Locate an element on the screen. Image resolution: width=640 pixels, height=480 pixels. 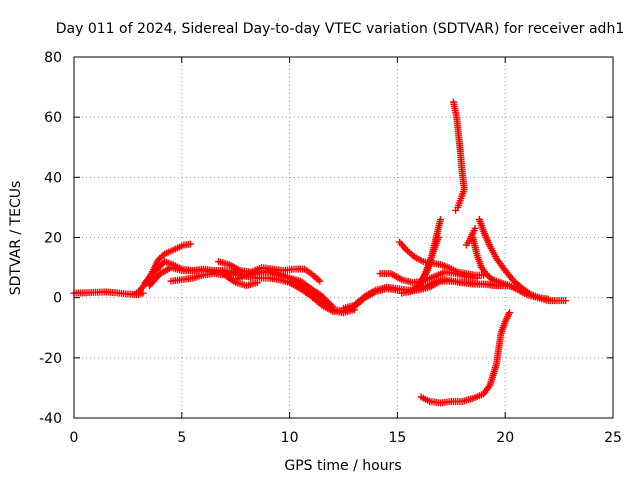
series-s16 is located at coordinates (470, 236).